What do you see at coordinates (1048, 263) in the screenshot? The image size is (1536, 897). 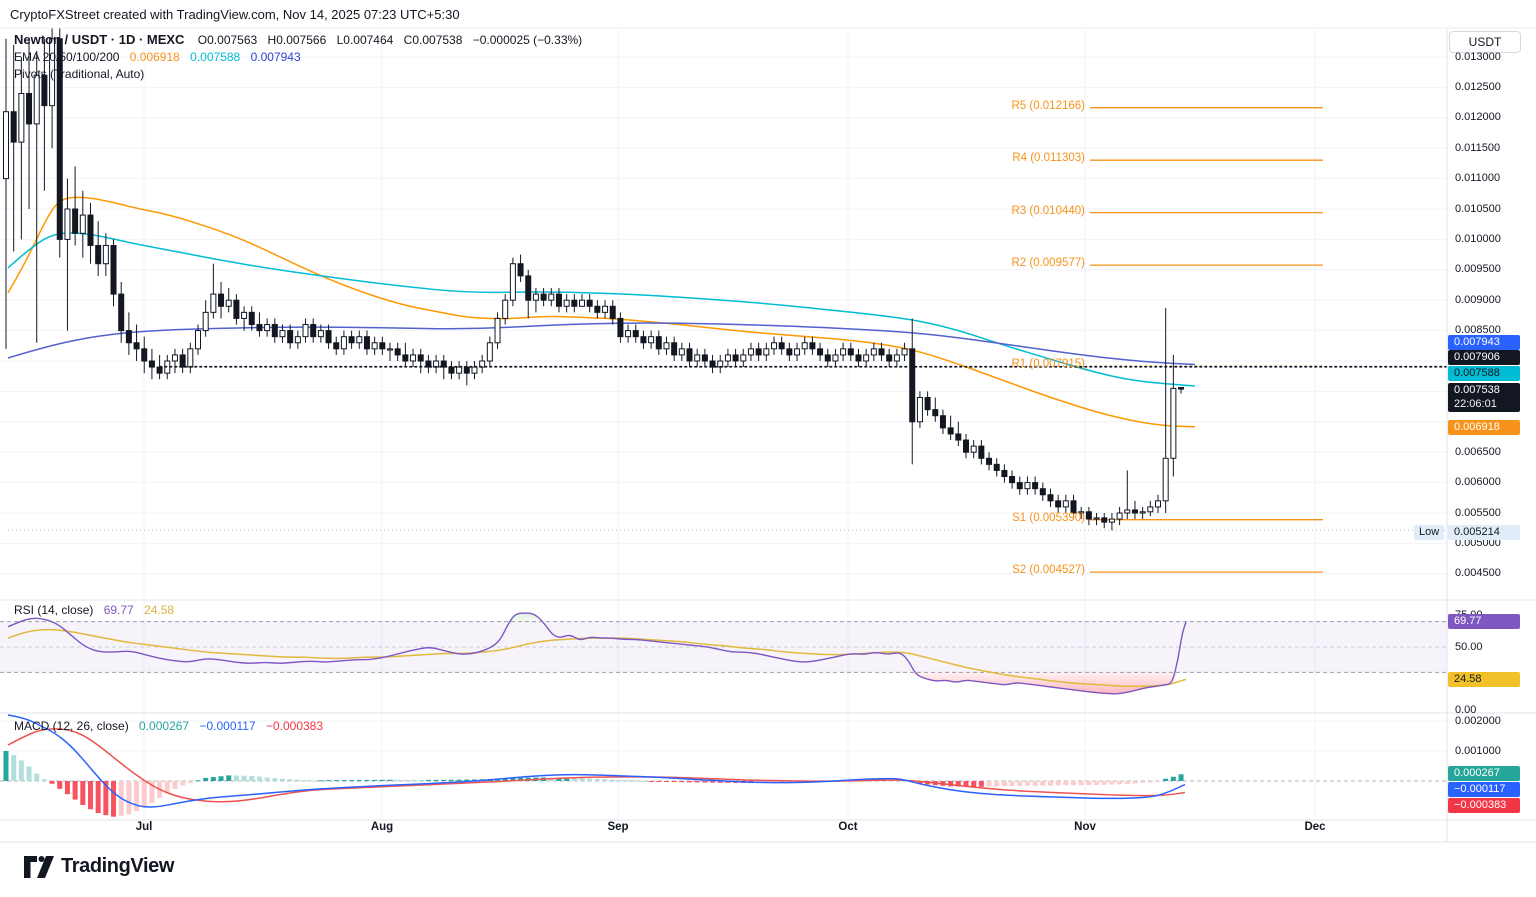 I see `pivot-label: R2 (0.009577)` at bounding box center [1048, 263].